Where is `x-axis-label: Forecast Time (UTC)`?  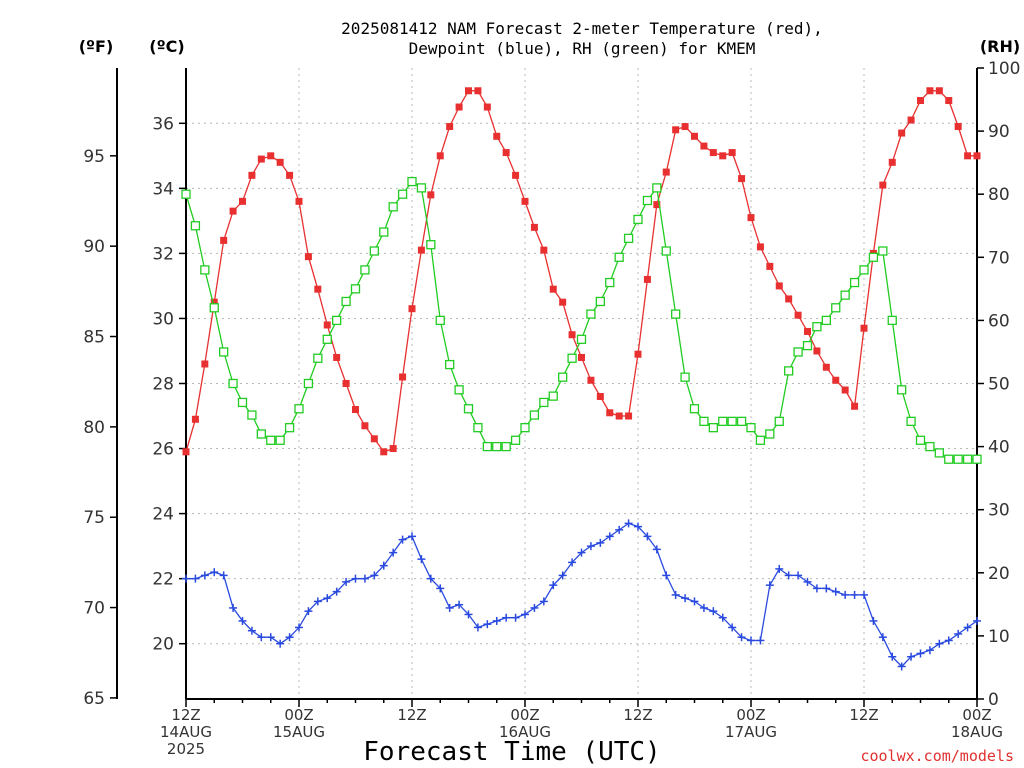
x-axis-label: Forecast Time (UTC) is located at coordinates (511, 752).